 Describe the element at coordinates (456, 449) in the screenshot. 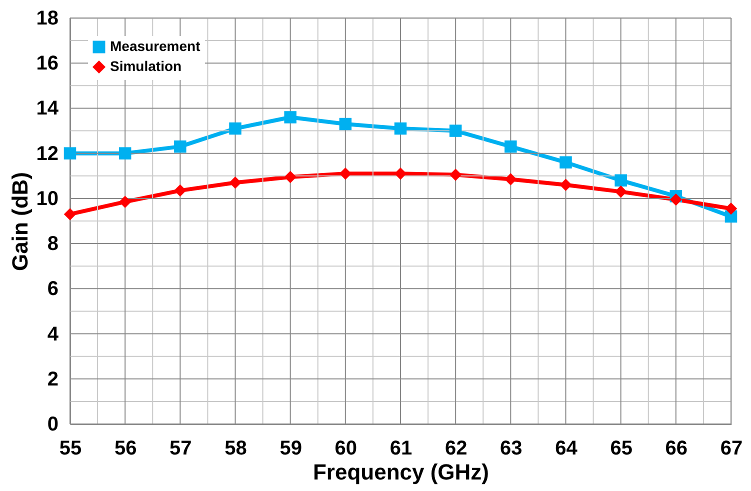

I see `x-tick-label: 62` at that location.